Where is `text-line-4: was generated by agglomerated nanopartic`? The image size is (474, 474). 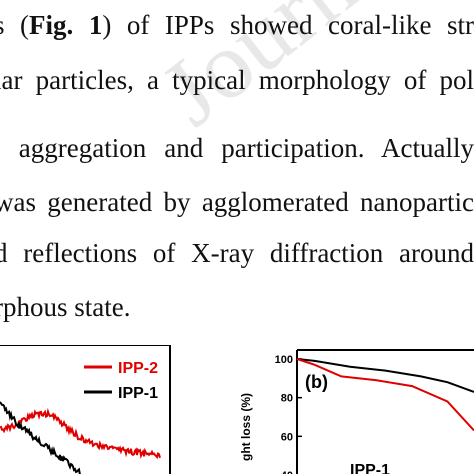 text-line-4: was generated by agglomerated nanopartic is located at coordinates (237, 202).